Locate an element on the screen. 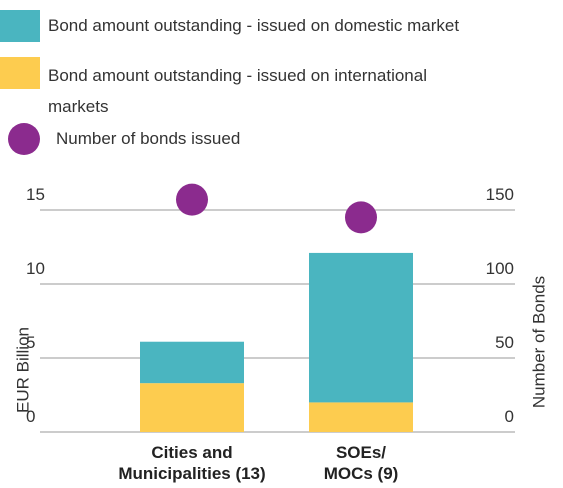 The height and width of the screenshot is (488, 563). legend-text: Number of bonds issued is located at coordinates (148, 138).